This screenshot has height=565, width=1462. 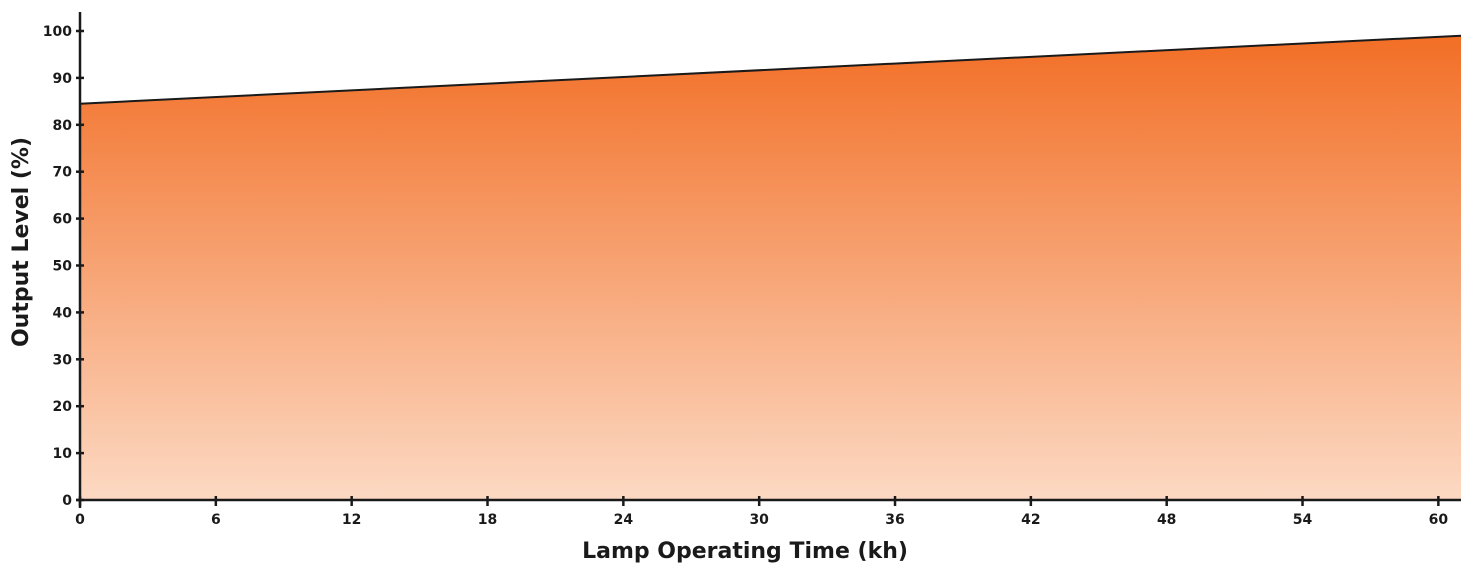 What do you see at coordinates (63, 220) in the screenshot?
I see `y-tick-label-60: 60` at bounding box center [63, 220].